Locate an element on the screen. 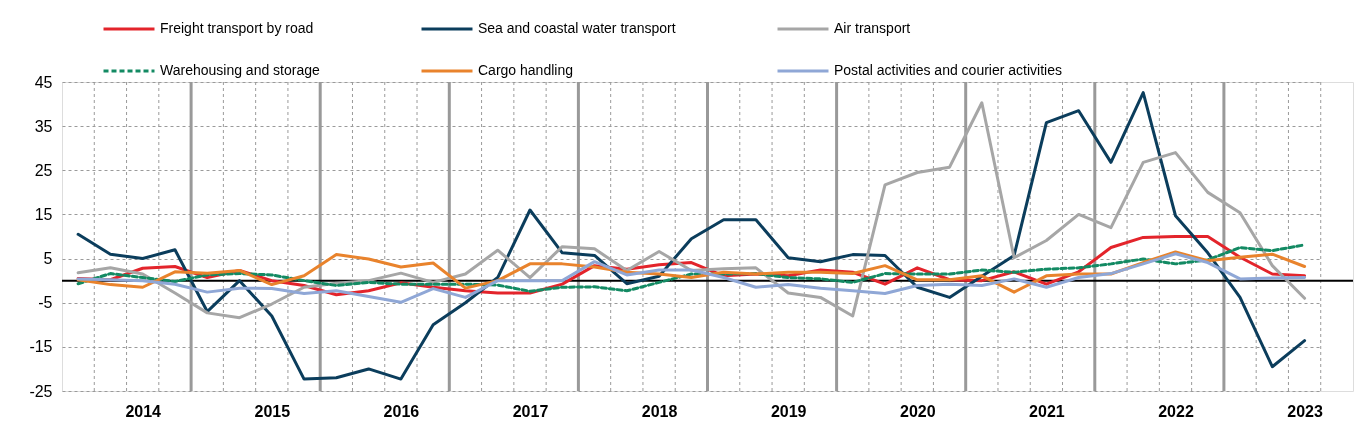  legend-label: Sea and coastal water transport is located at coordinates (577, 28).